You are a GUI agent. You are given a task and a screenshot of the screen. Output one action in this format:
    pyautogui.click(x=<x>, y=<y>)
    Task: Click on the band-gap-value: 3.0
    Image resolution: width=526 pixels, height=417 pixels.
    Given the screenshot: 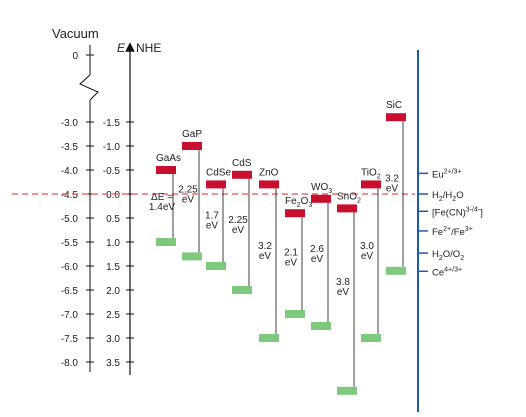 What is the action you would take?
    pyautogui.click(x=367, y=246)
    